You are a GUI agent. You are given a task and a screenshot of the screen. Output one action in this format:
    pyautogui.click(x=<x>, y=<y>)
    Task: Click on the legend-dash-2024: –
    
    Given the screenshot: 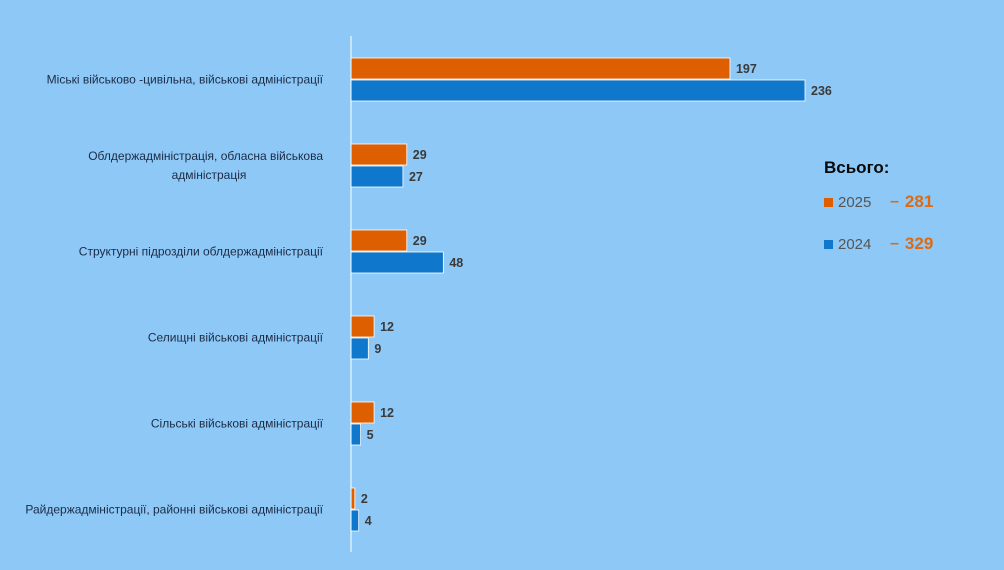 What is the action you would take?
    pyautogui.click(x=894, y=243)
    